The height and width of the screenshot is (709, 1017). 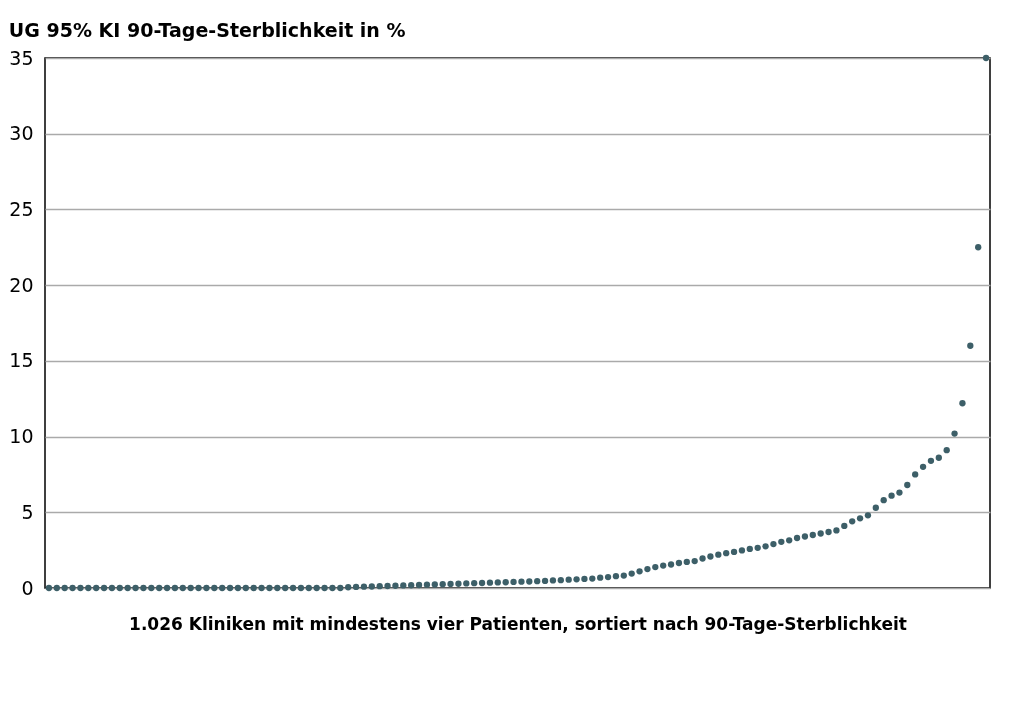 What do you see at coordinates (21, 208) in the screenshot?
I see `y-tick-label: 25` at bounding box center [21, 208].